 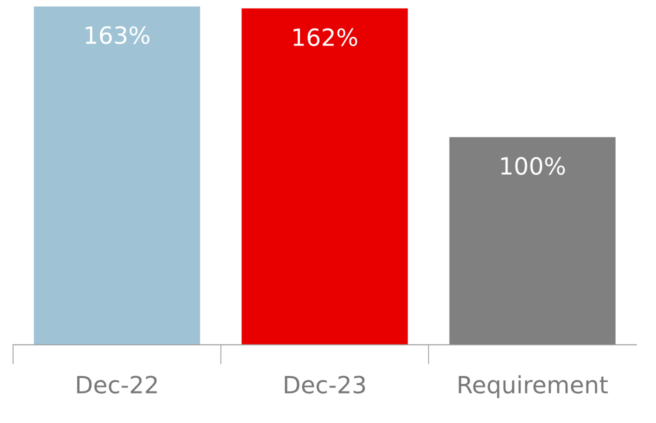 I want to click on data-label: 162%, so click(x=326, y=37).